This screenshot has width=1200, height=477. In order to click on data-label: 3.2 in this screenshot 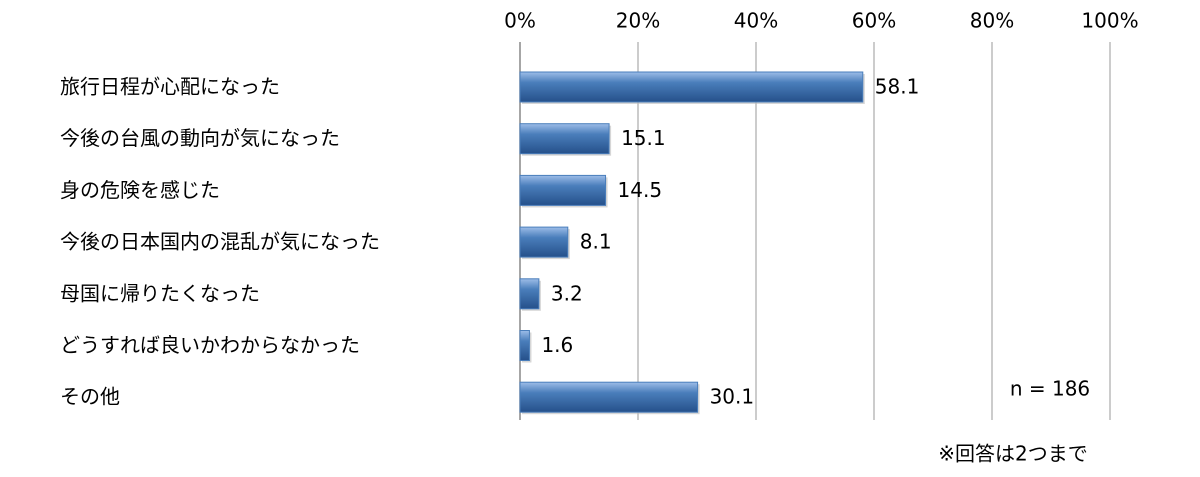, I will do `click(567, 293)`.